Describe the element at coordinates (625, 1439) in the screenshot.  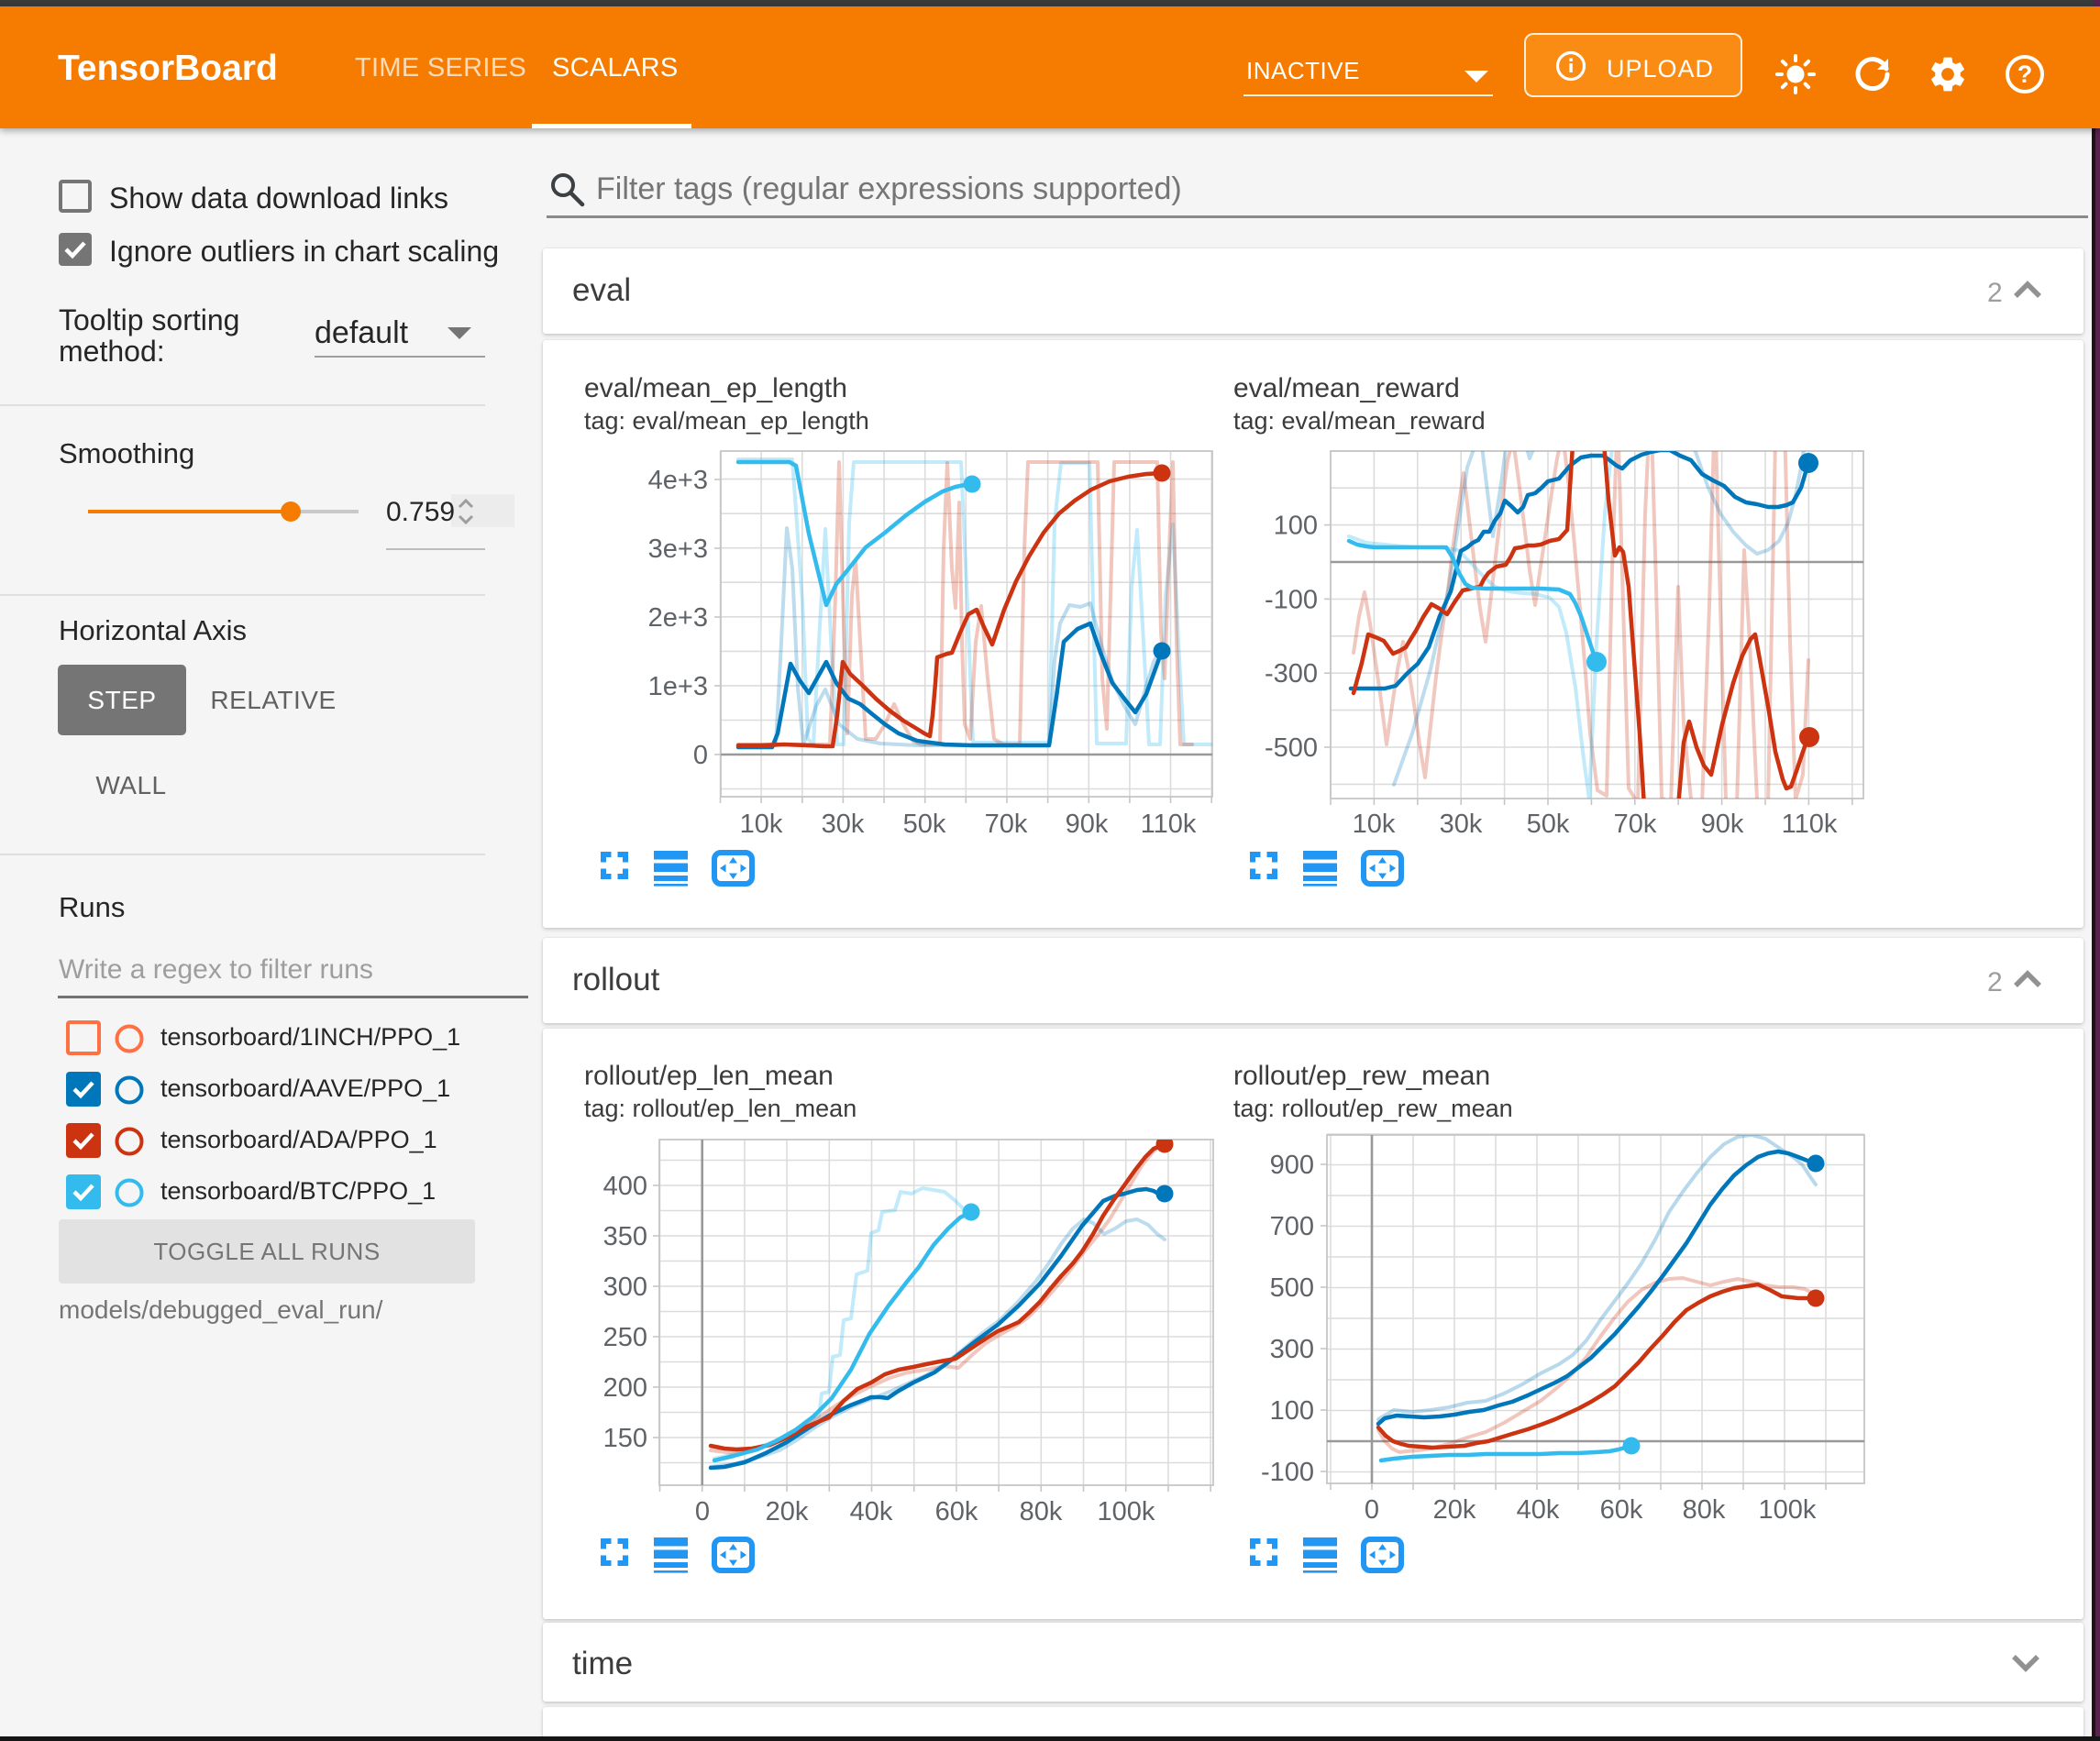
I see `svg-text: 150` at that location.